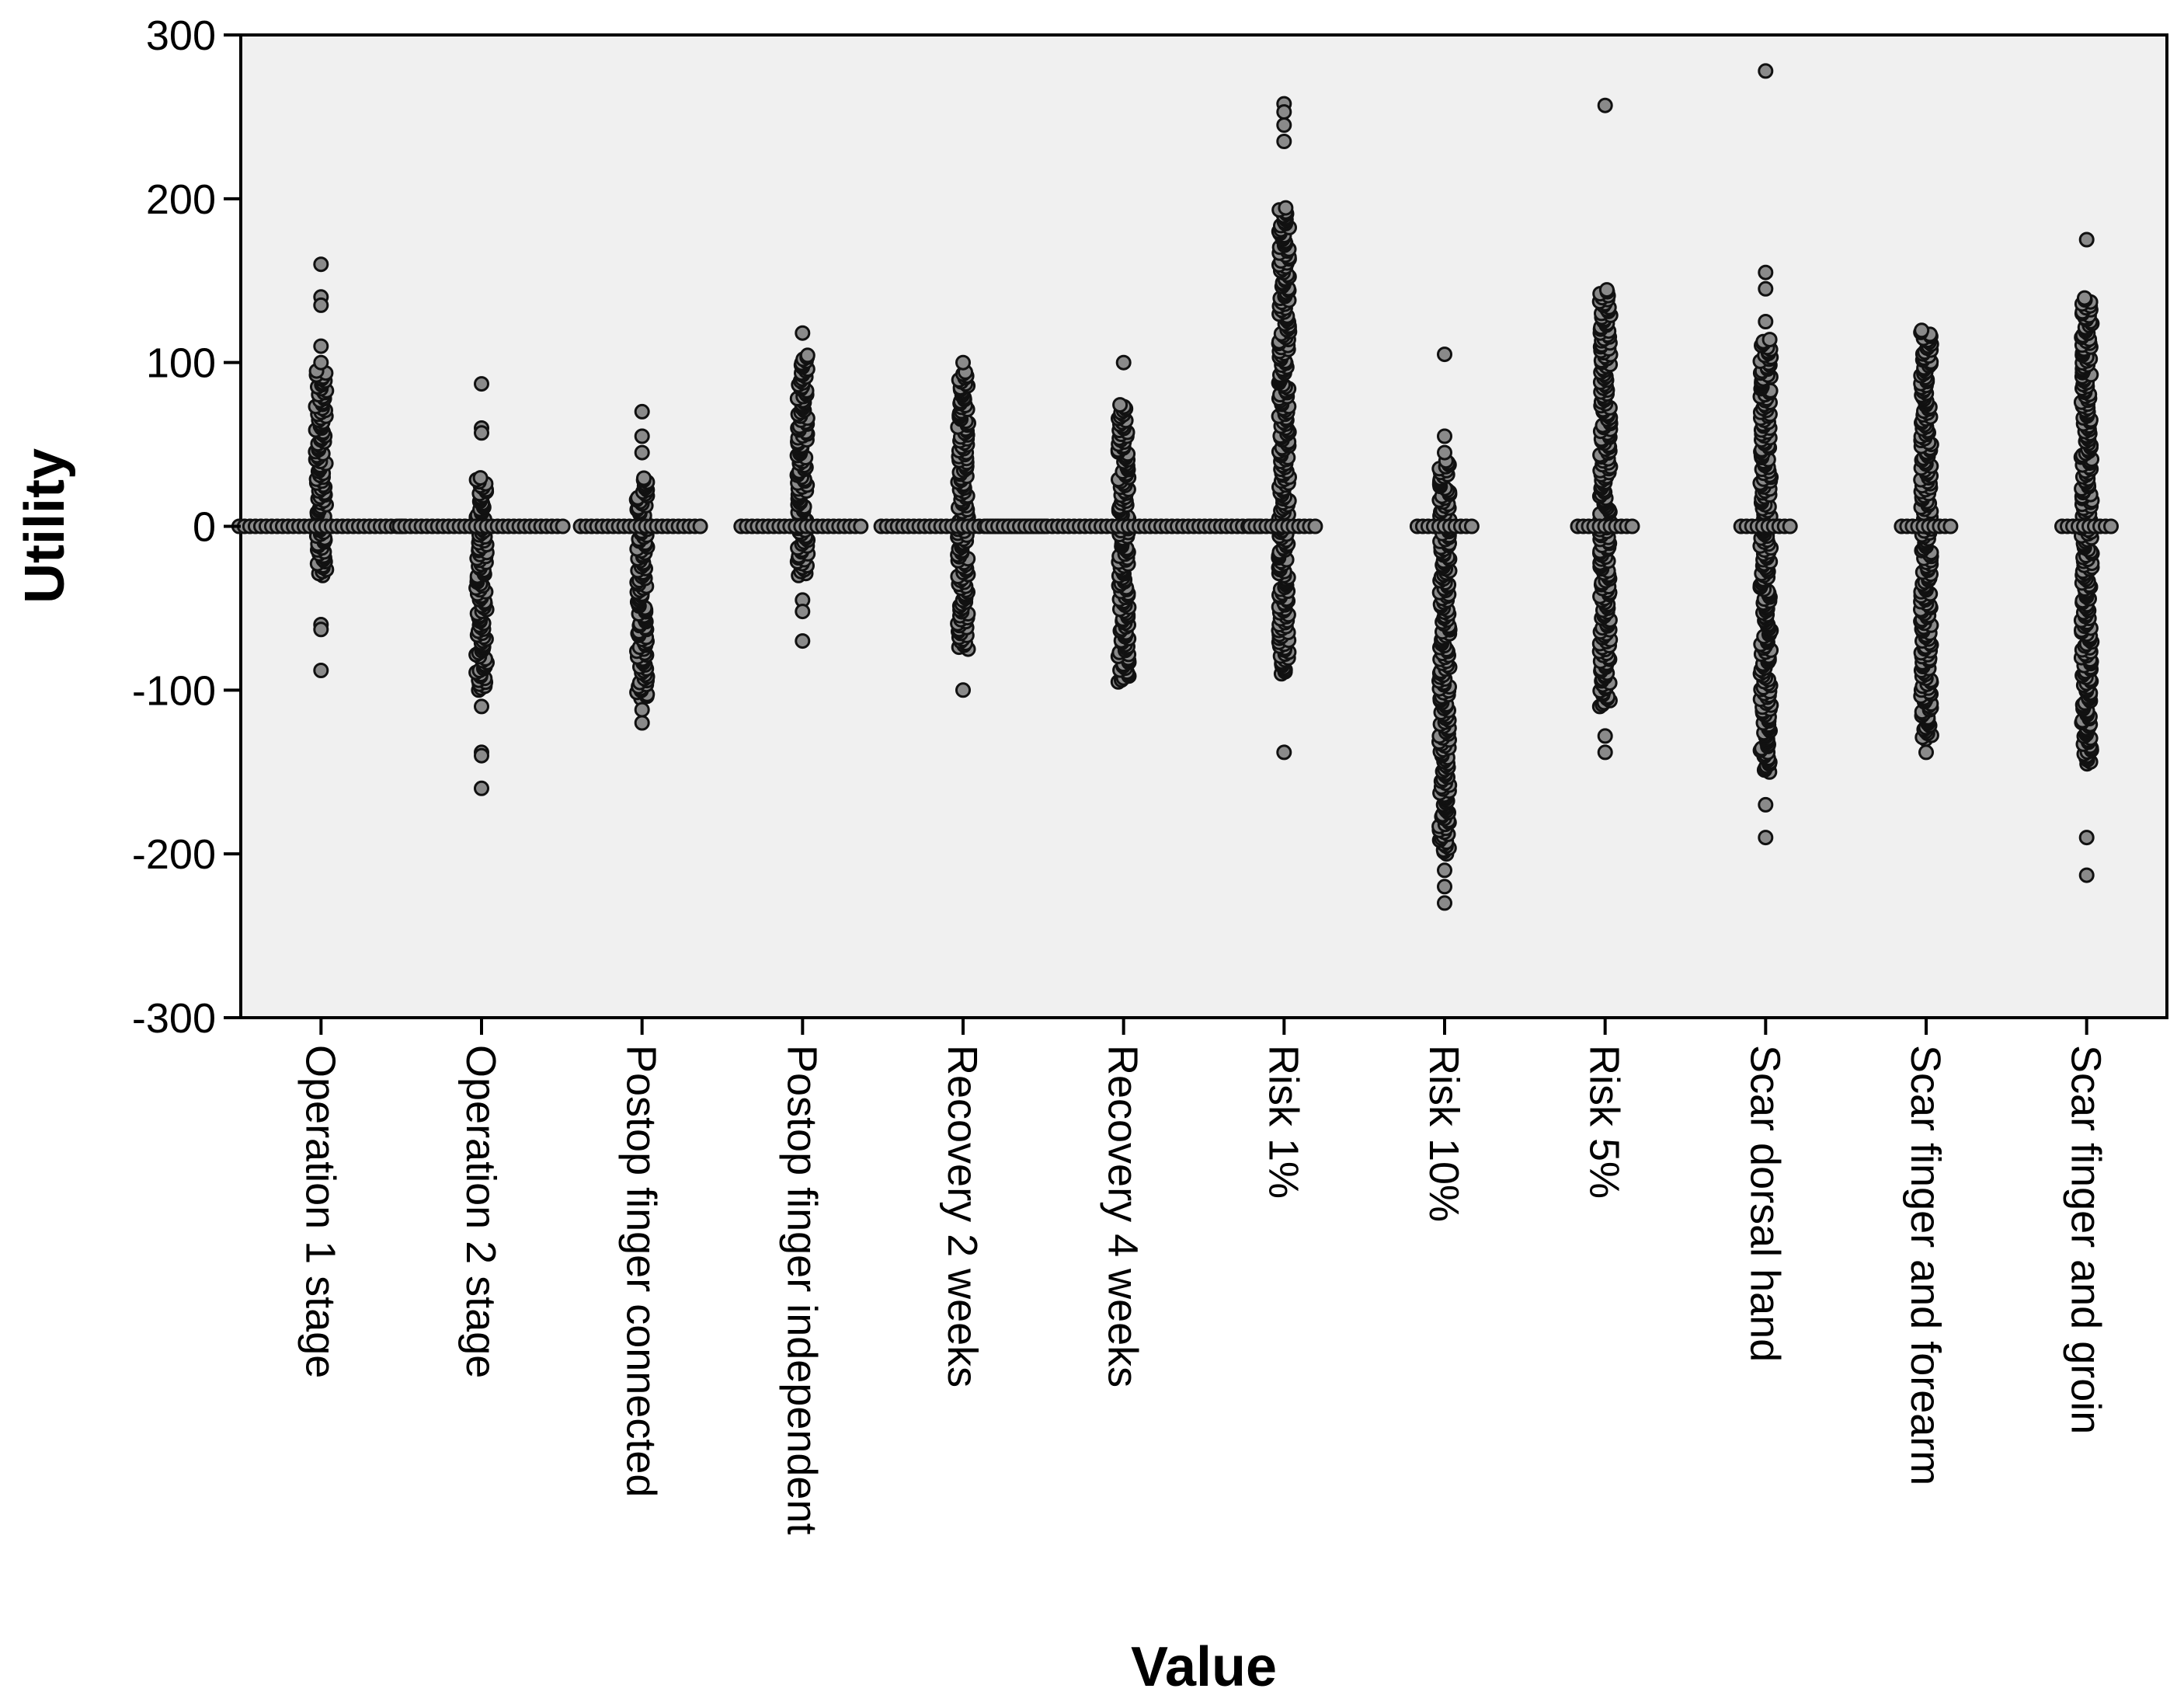  I want to click on x-category-label: Postop finger independent, so click(801, 1290).